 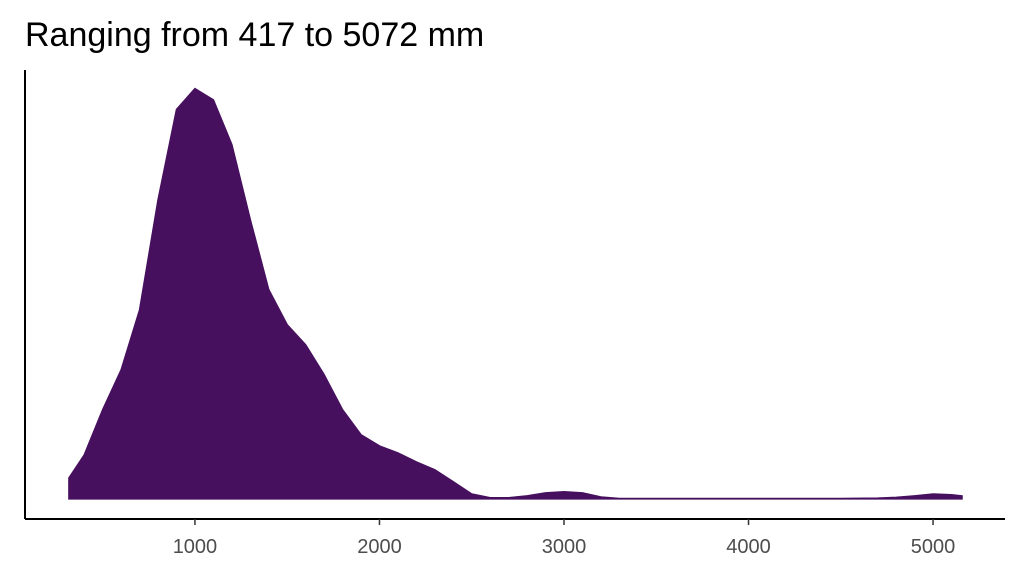 What do you see at coordinates (195, 547) in the screenshot?
I see `x-tick-label: 1000` at bounding box center [195, 547].